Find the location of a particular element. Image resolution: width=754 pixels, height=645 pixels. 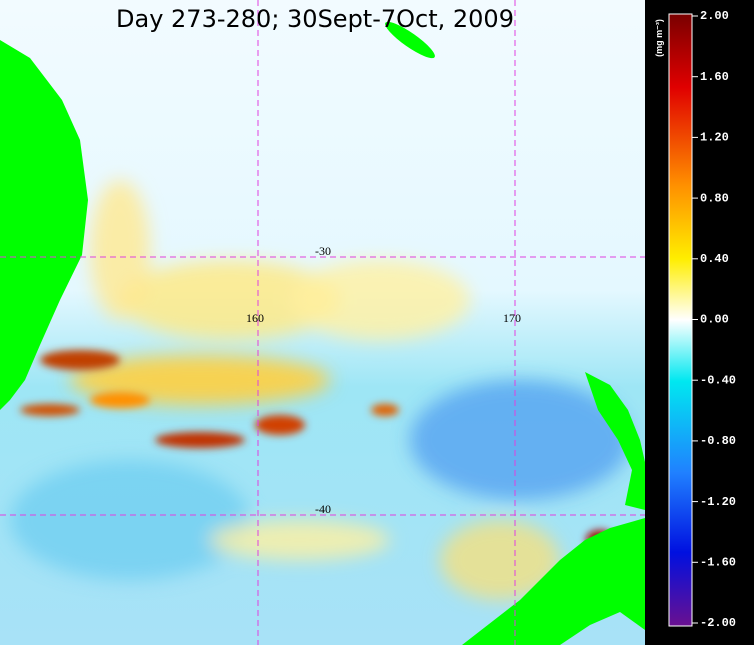

map-title: Day 273-280; 30Sept-7Oct, 2009 is located at coordinates (315, 19).